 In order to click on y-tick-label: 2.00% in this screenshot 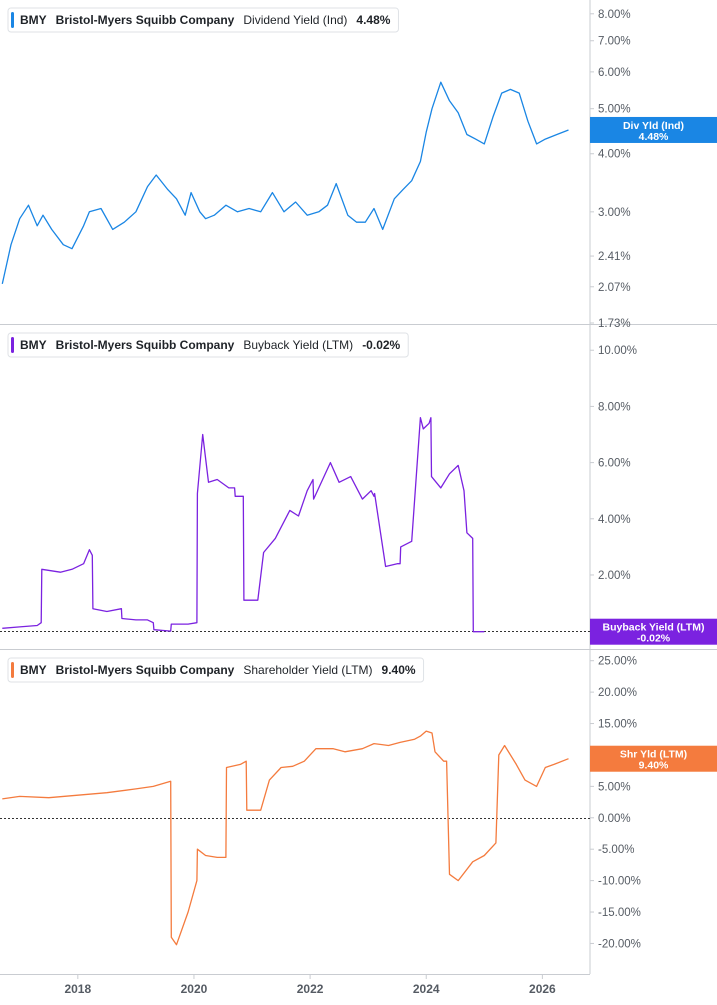, I will do `click(614, 576)`.